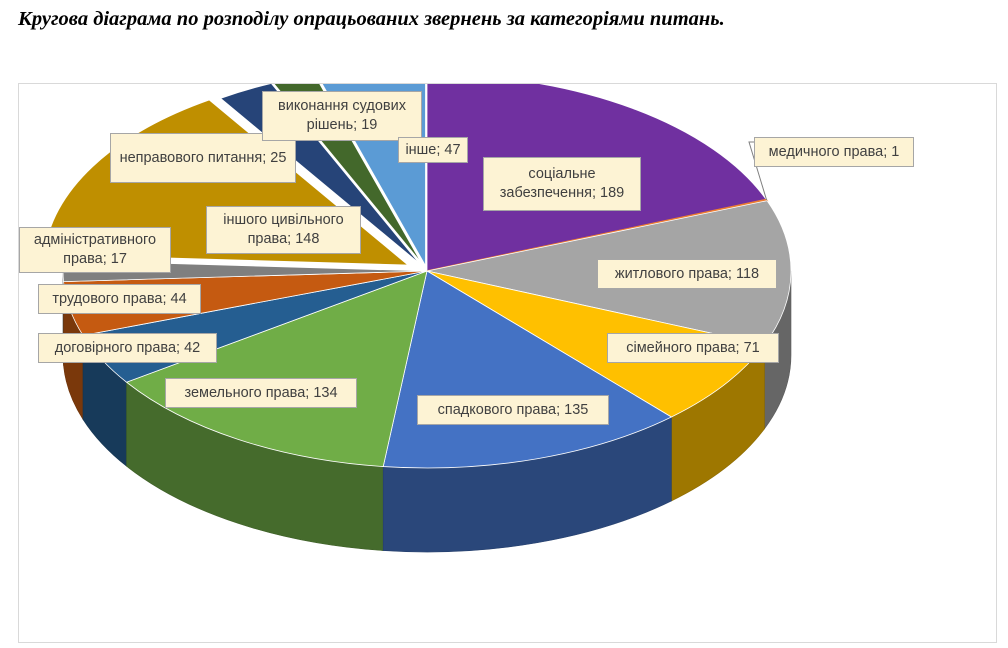  I want to click on data-label-labor: трудового права; 44, so click(119, 299).